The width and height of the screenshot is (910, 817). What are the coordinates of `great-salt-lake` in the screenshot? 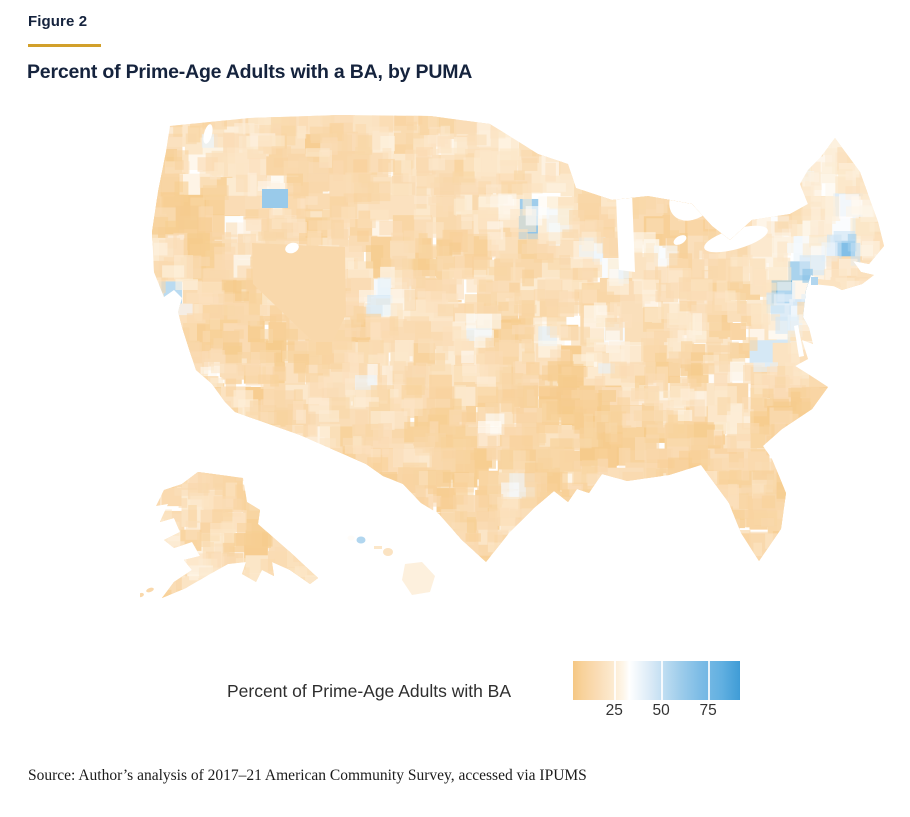 It's located at (292, 248).